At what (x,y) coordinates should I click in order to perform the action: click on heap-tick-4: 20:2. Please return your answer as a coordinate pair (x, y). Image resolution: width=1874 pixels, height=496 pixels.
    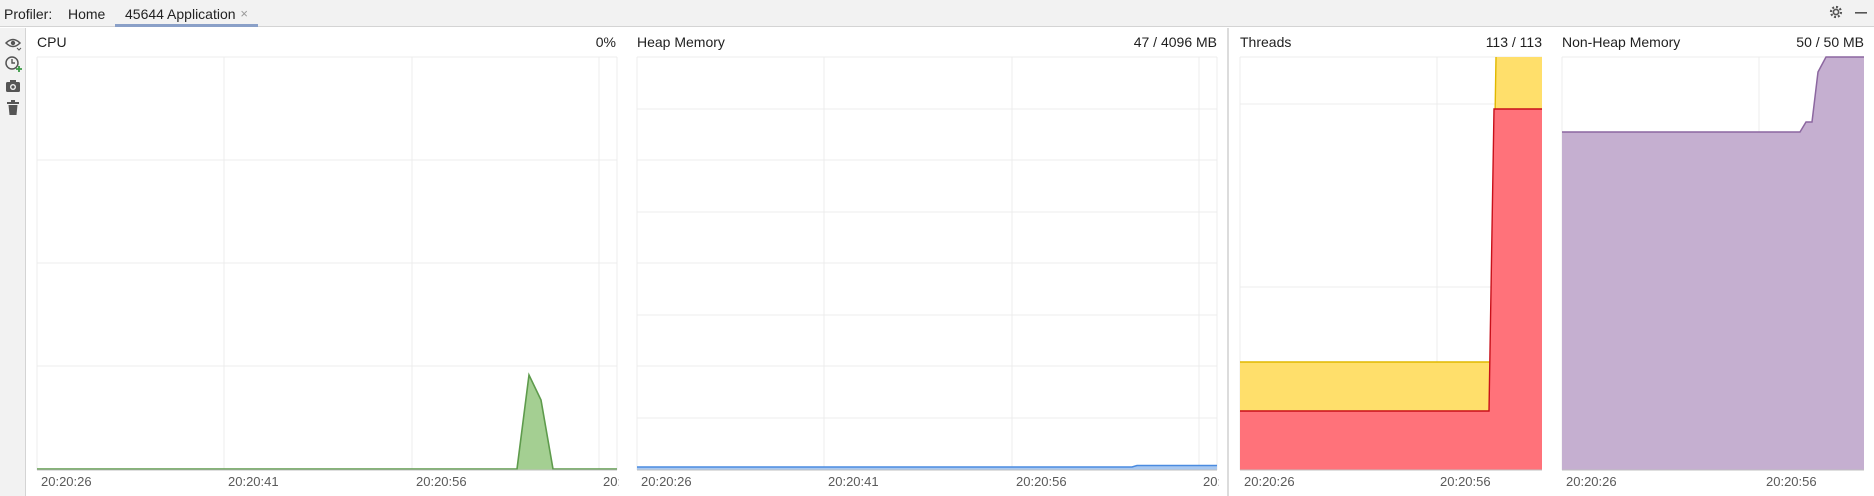
    Looking at the image, I should click on (1211, 481).